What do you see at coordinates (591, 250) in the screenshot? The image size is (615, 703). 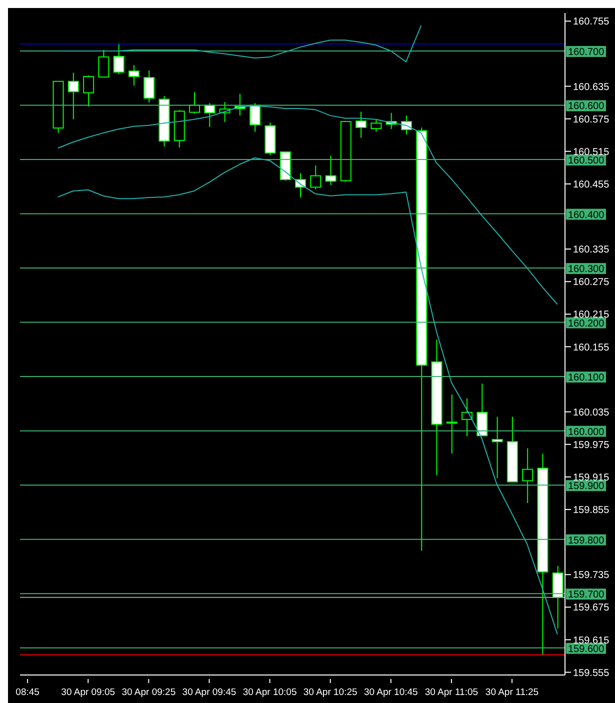 I see `y-tick-label: 160.335` at bounding box center [591, 250].